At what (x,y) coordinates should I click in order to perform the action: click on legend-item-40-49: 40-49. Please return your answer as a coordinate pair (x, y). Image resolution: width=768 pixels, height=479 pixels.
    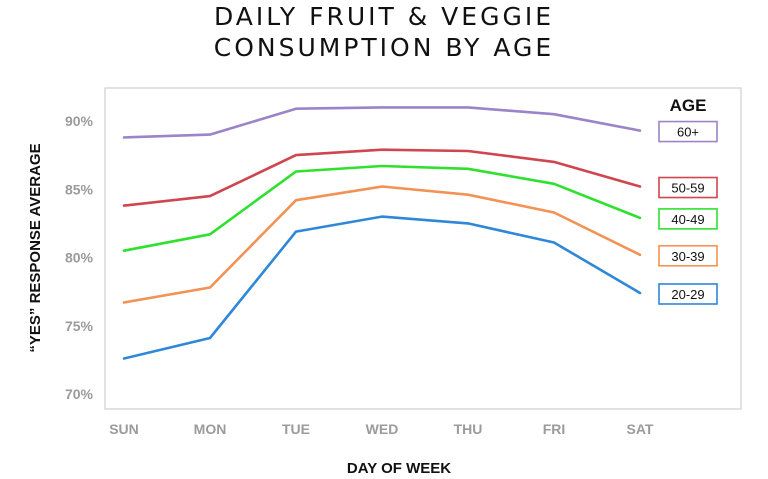
    Looking at the image, I should click on (688, 219).